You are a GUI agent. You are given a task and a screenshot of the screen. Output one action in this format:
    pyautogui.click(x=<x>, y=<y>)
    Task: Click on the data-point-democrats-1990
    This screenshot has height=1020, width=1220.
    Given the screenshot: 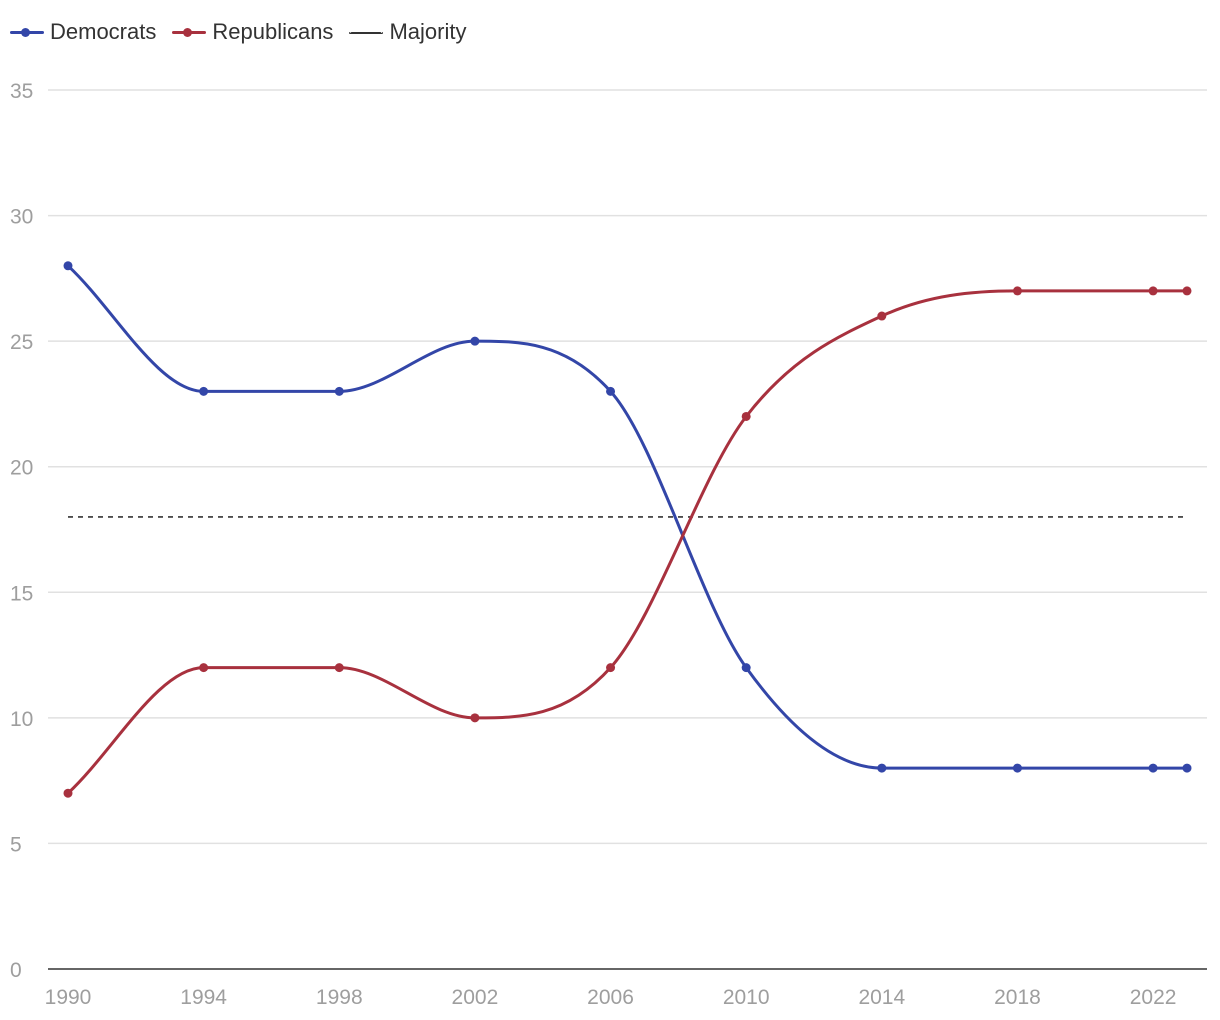 What is the action you would take?
    pyautogui.click(x=68, y=266)
    